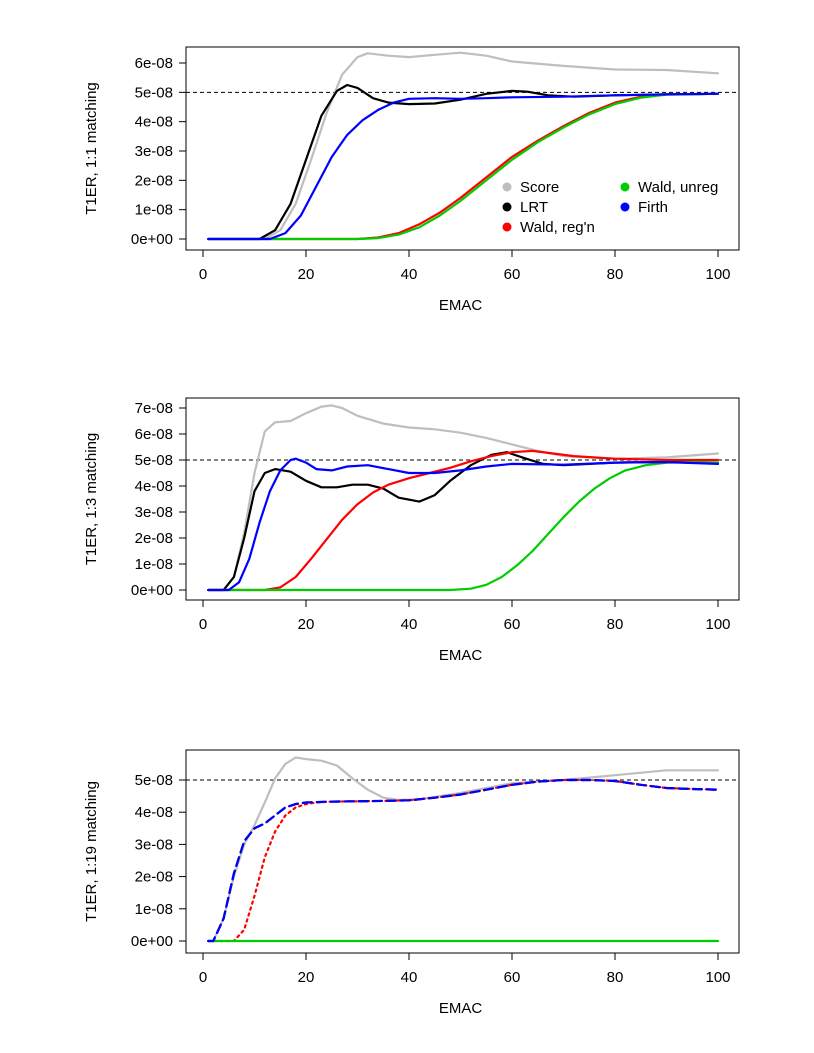  Describe the element at coordinates (91, 851) in the screenshot. I see `y-axis-label: T1ER, 1:19 matching` at that location.